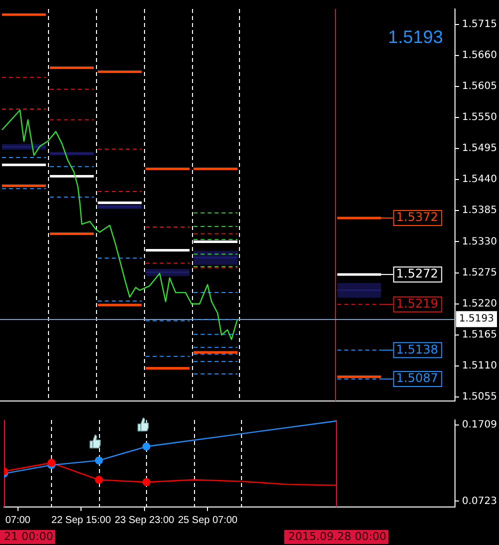 This screenshot has height=545, width=499. I want to click on data-label: 1.5087, so click(417, 378).